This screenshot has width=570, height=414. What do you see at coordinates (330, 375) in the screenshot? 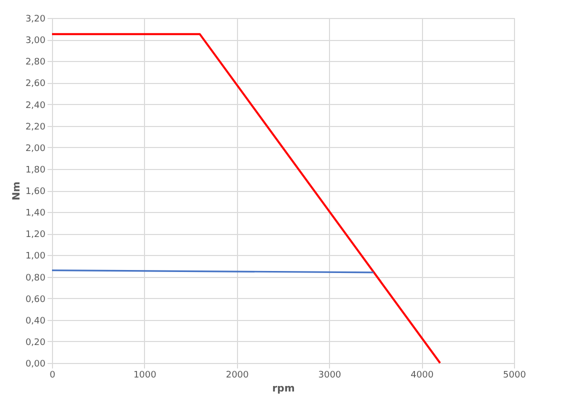
I see `x-tick-label: 3000` at bounding box center [330, 375].